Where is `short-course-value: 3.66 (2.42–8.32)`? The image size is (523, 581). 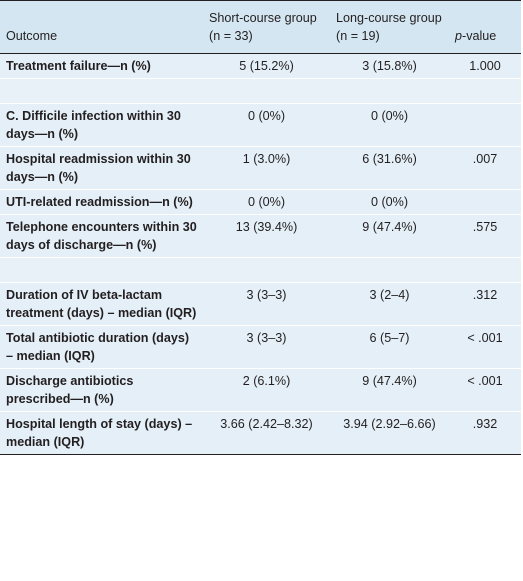 short-course-value: 3.66 (2.42–8.32) is located at coordinates (266, 433).